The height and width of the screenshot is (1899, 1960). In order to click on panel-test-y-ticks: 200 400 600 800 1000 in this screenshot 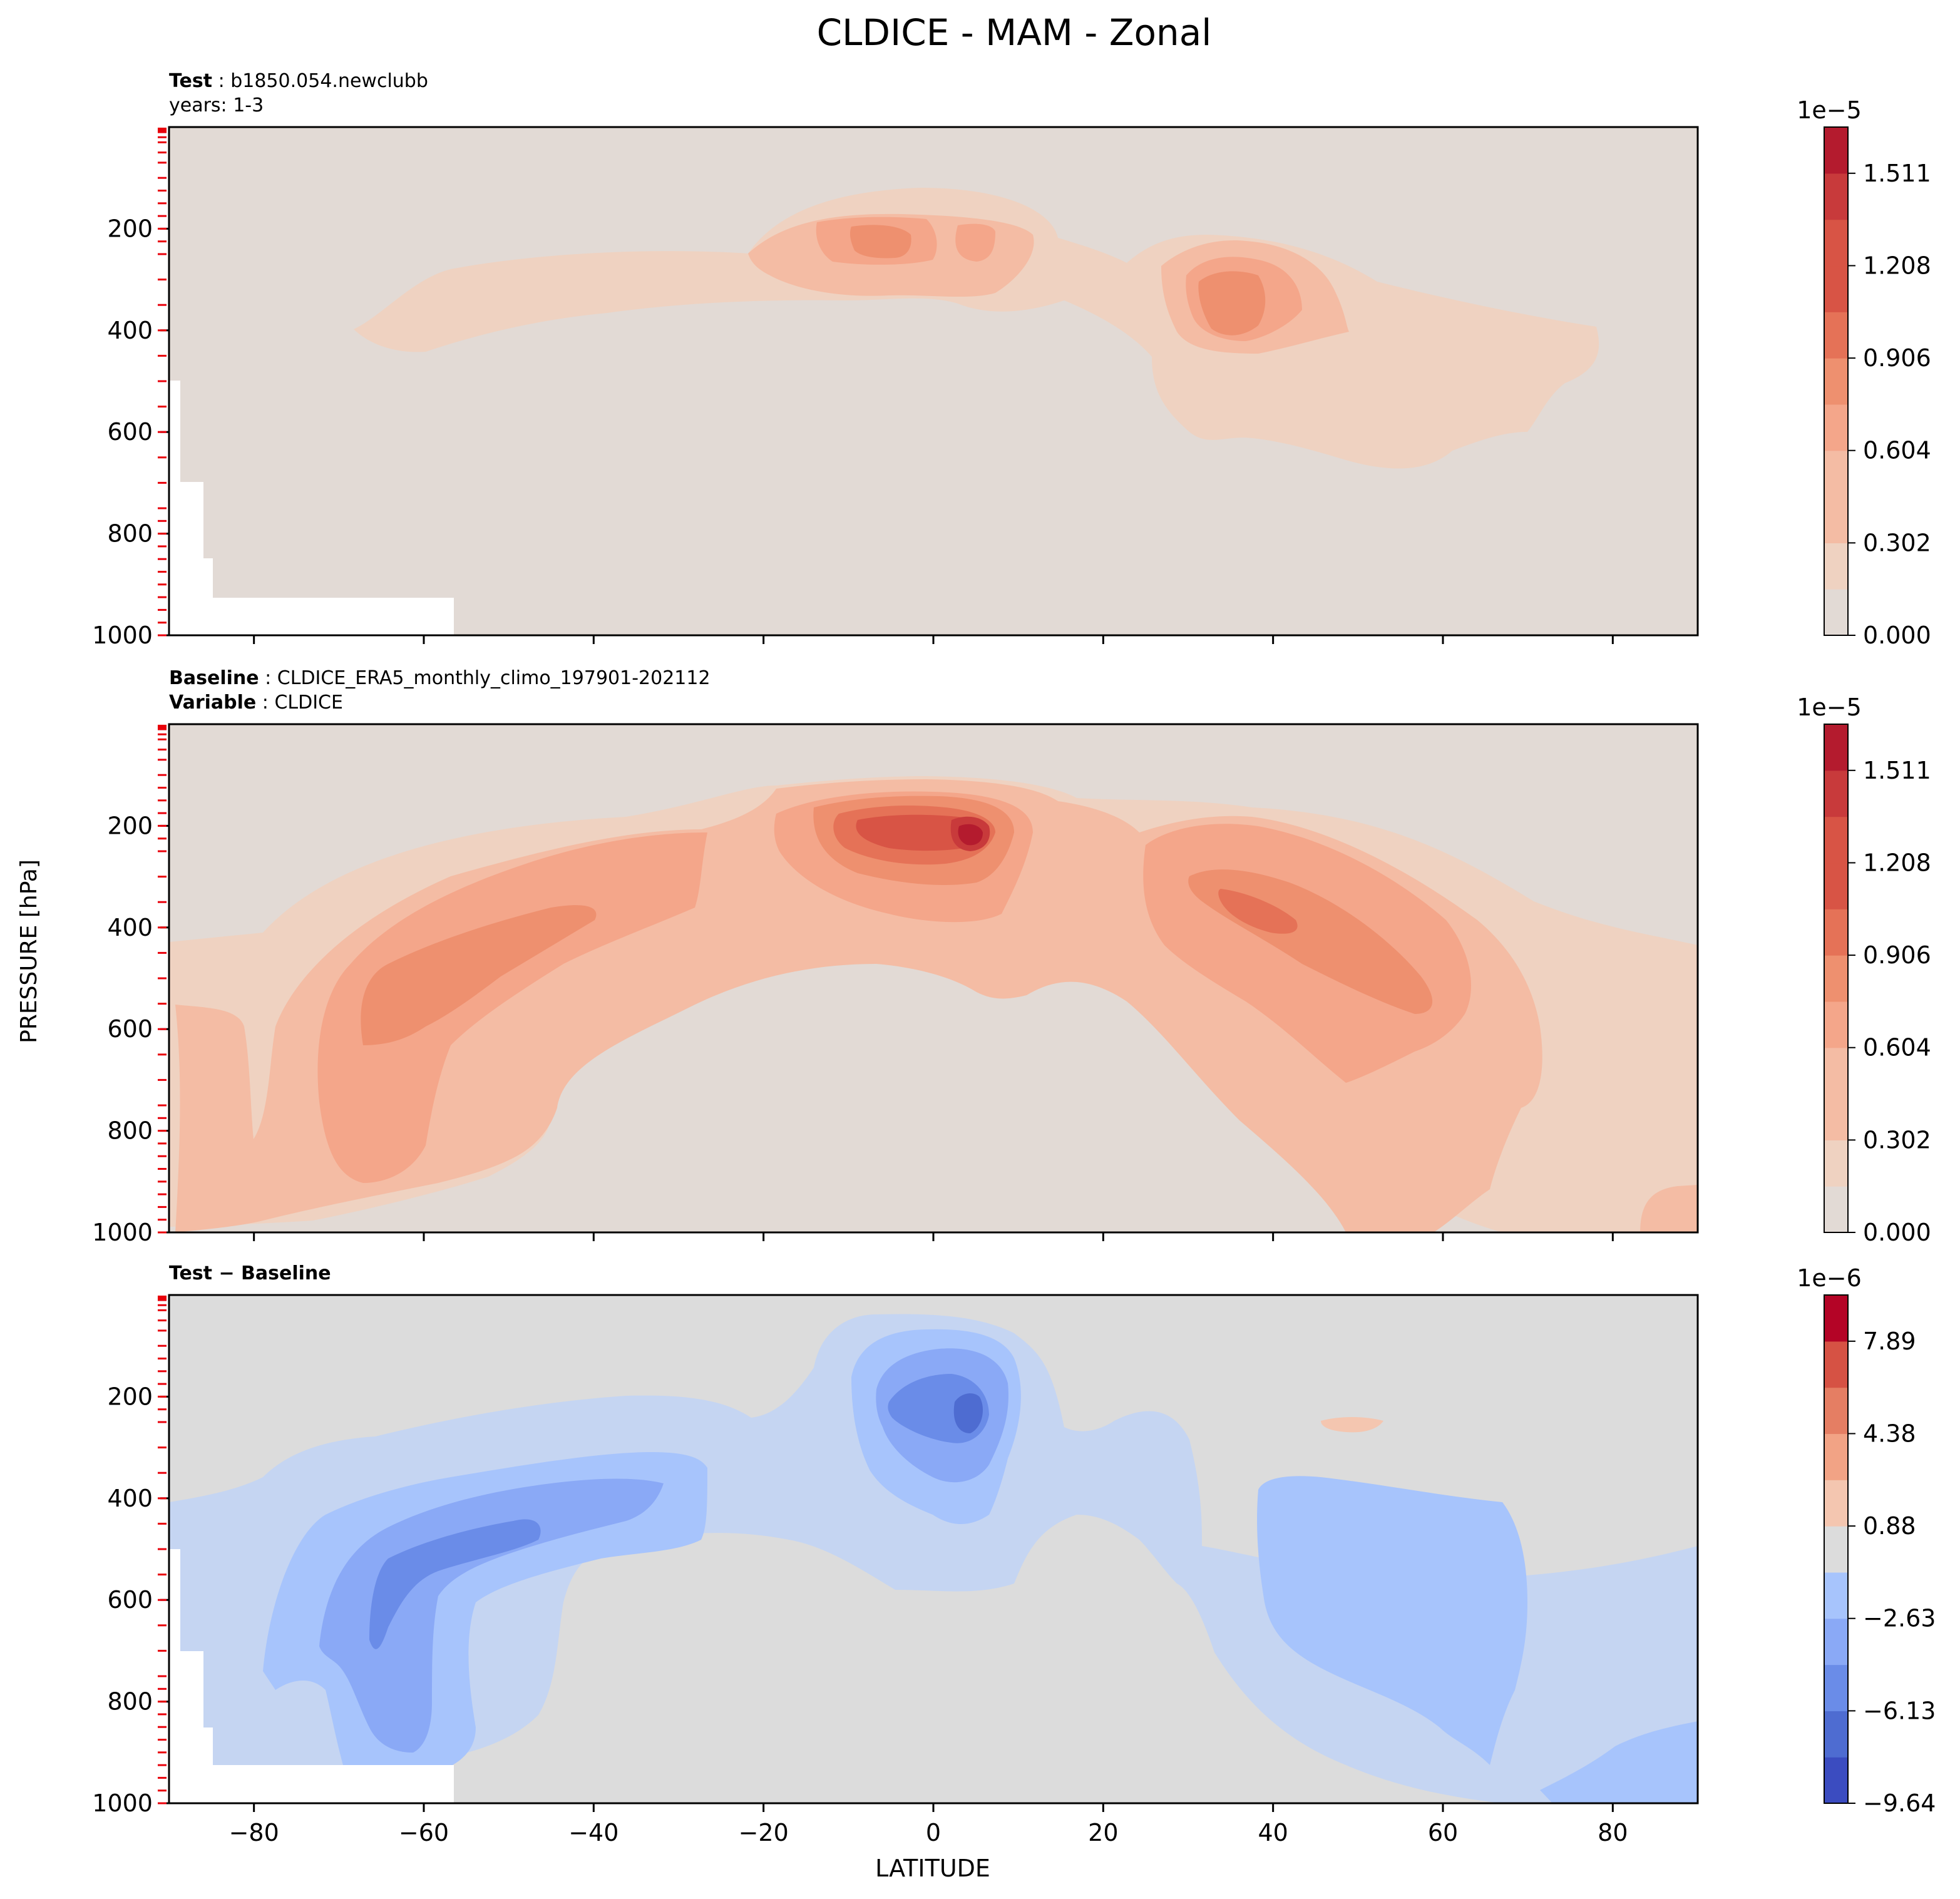, I will do `click(130, 432)`.